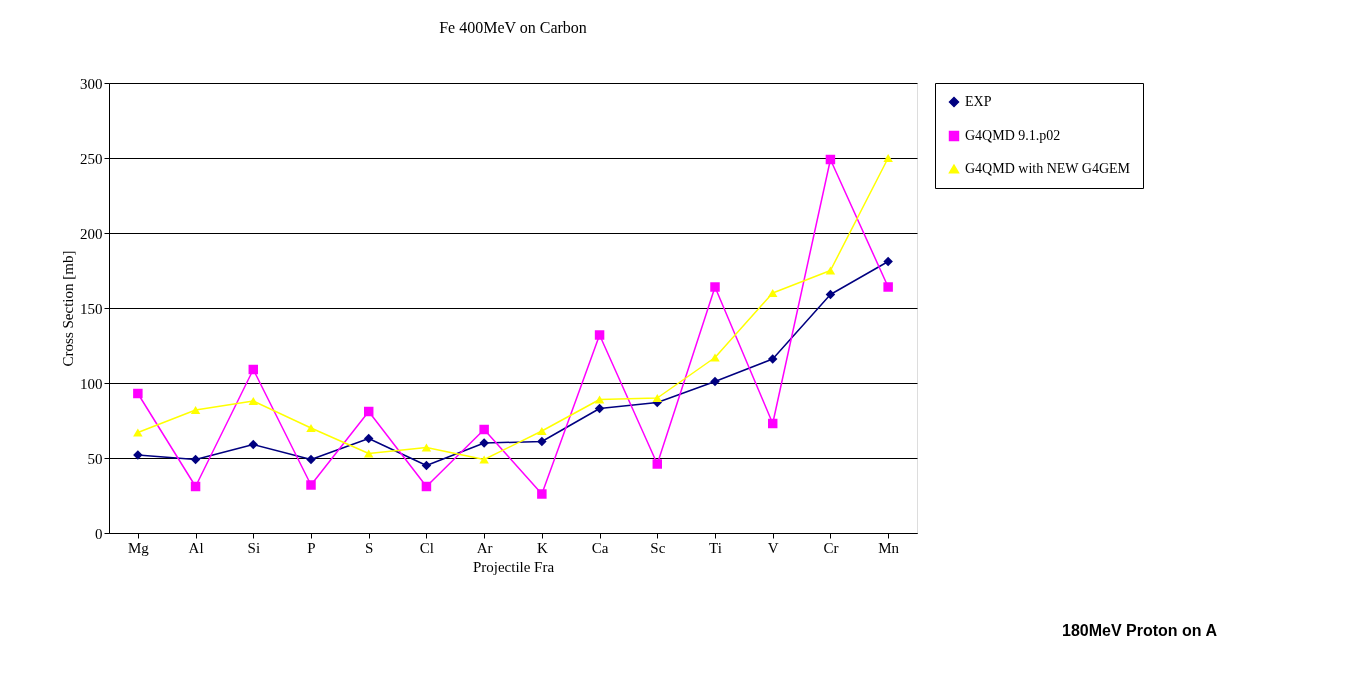 This screenshot has width=1360, height=682. What do you see at coordinates (658, 547) in the screenshot?
I see `x-tick-label: Sc` at bounding box center [658, 547].